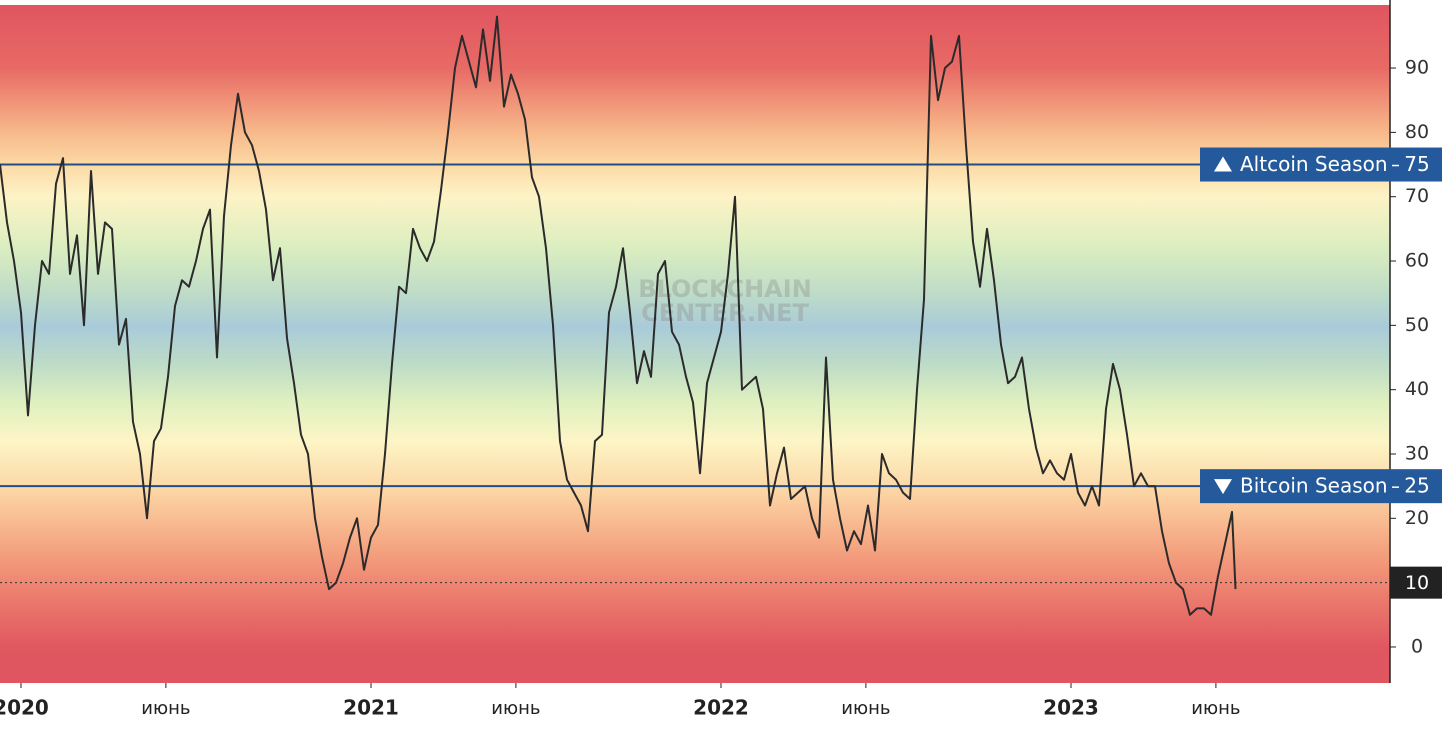 The height and width of the screenshot is (731, 1456). Describe the element at coordinates (371, 708) in the screenshot. I see `x-tick-label: 2021` at that location.